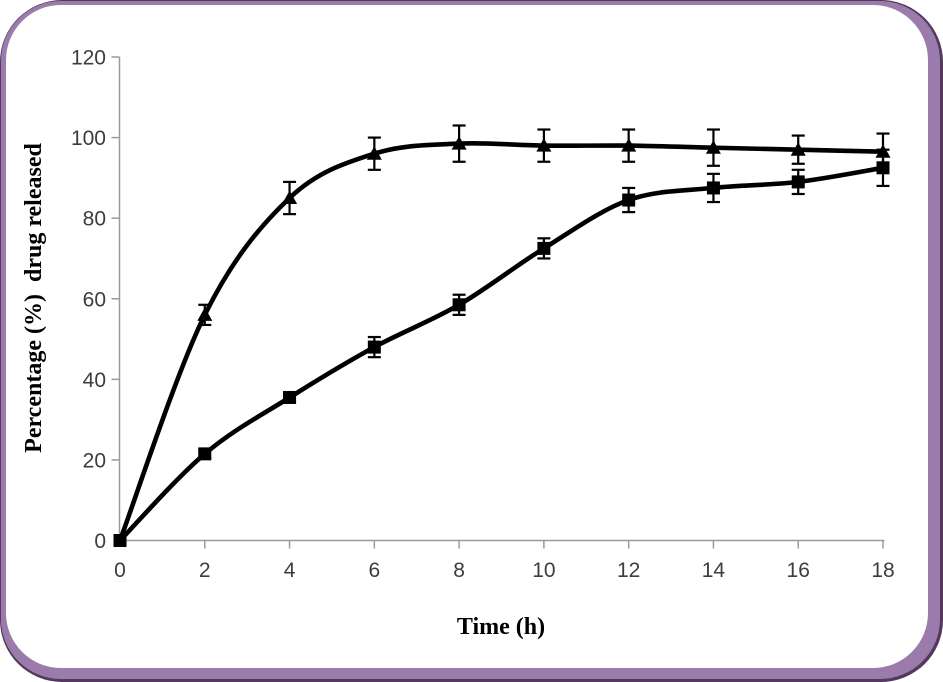  What do you see at coordinates (94, 460) in the screenshot?
I see `y-tick-label: 20` at bounding box center [94, 460].